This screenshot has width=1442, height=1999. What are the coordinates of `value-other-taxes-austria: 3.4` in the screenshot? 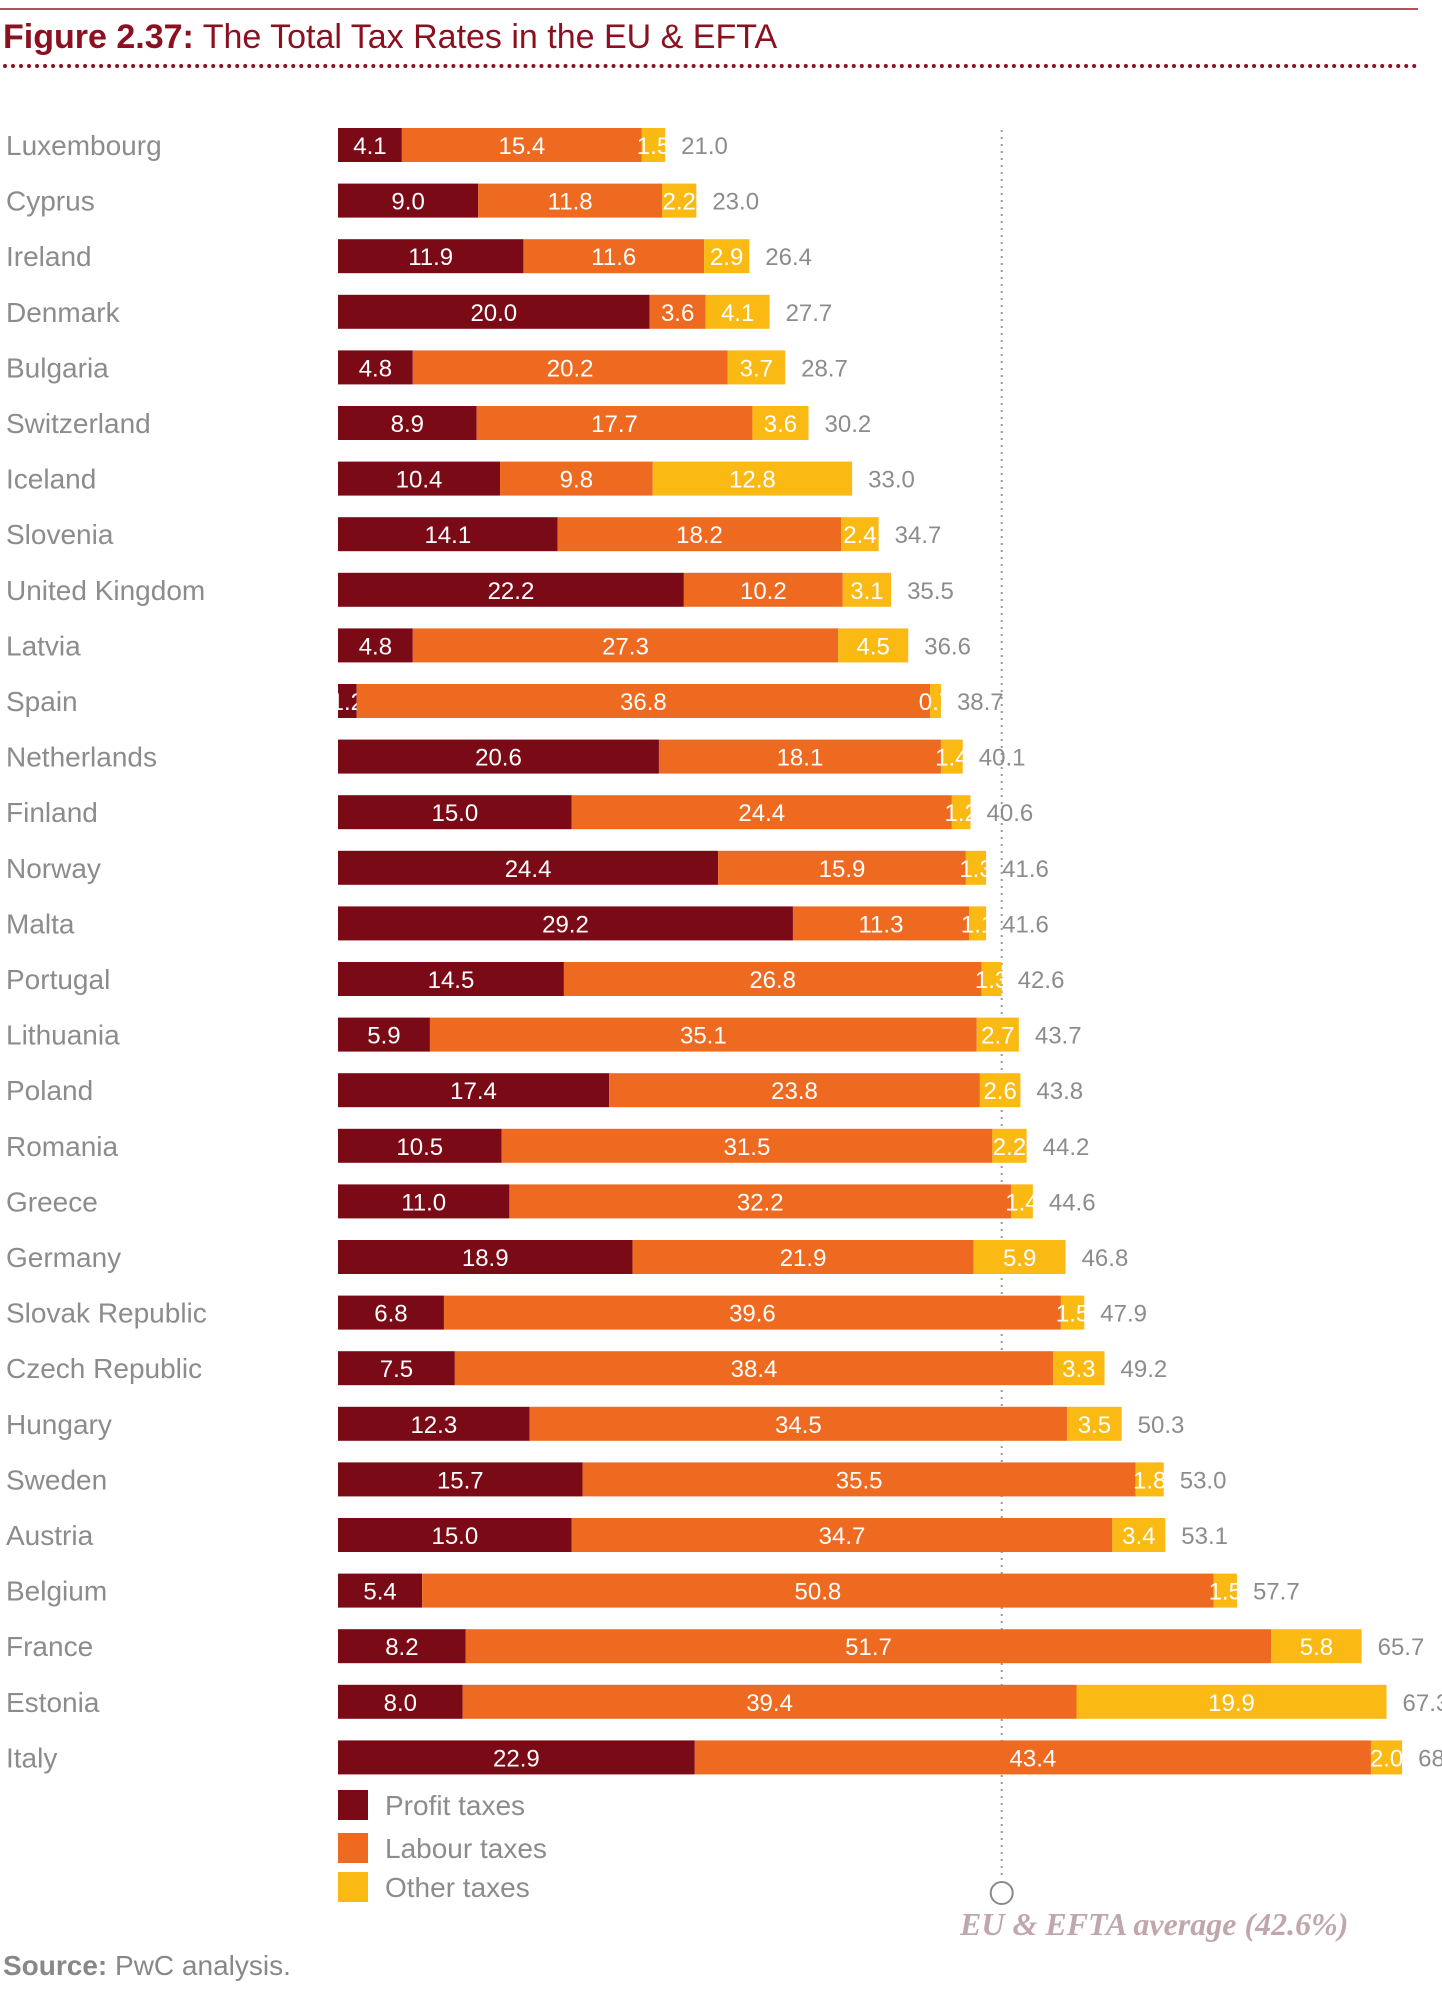 It's located at (1138, 1536).